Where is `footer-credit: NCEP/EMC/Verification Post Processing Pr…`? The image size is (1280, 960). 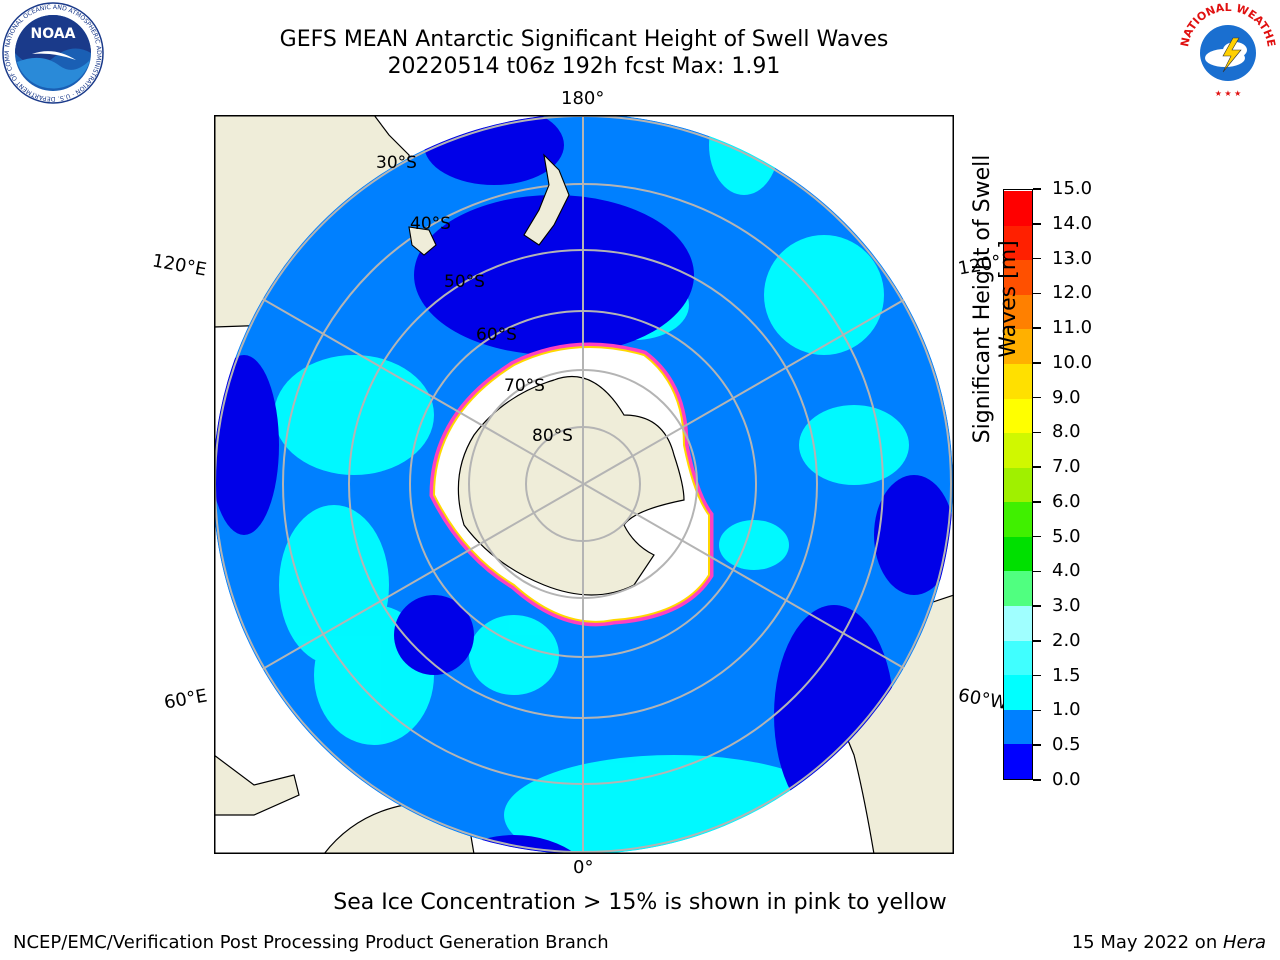
footer-credit: NCEP/EMC/Verification Post Processing Pr… is located at coordinates (311, 942).